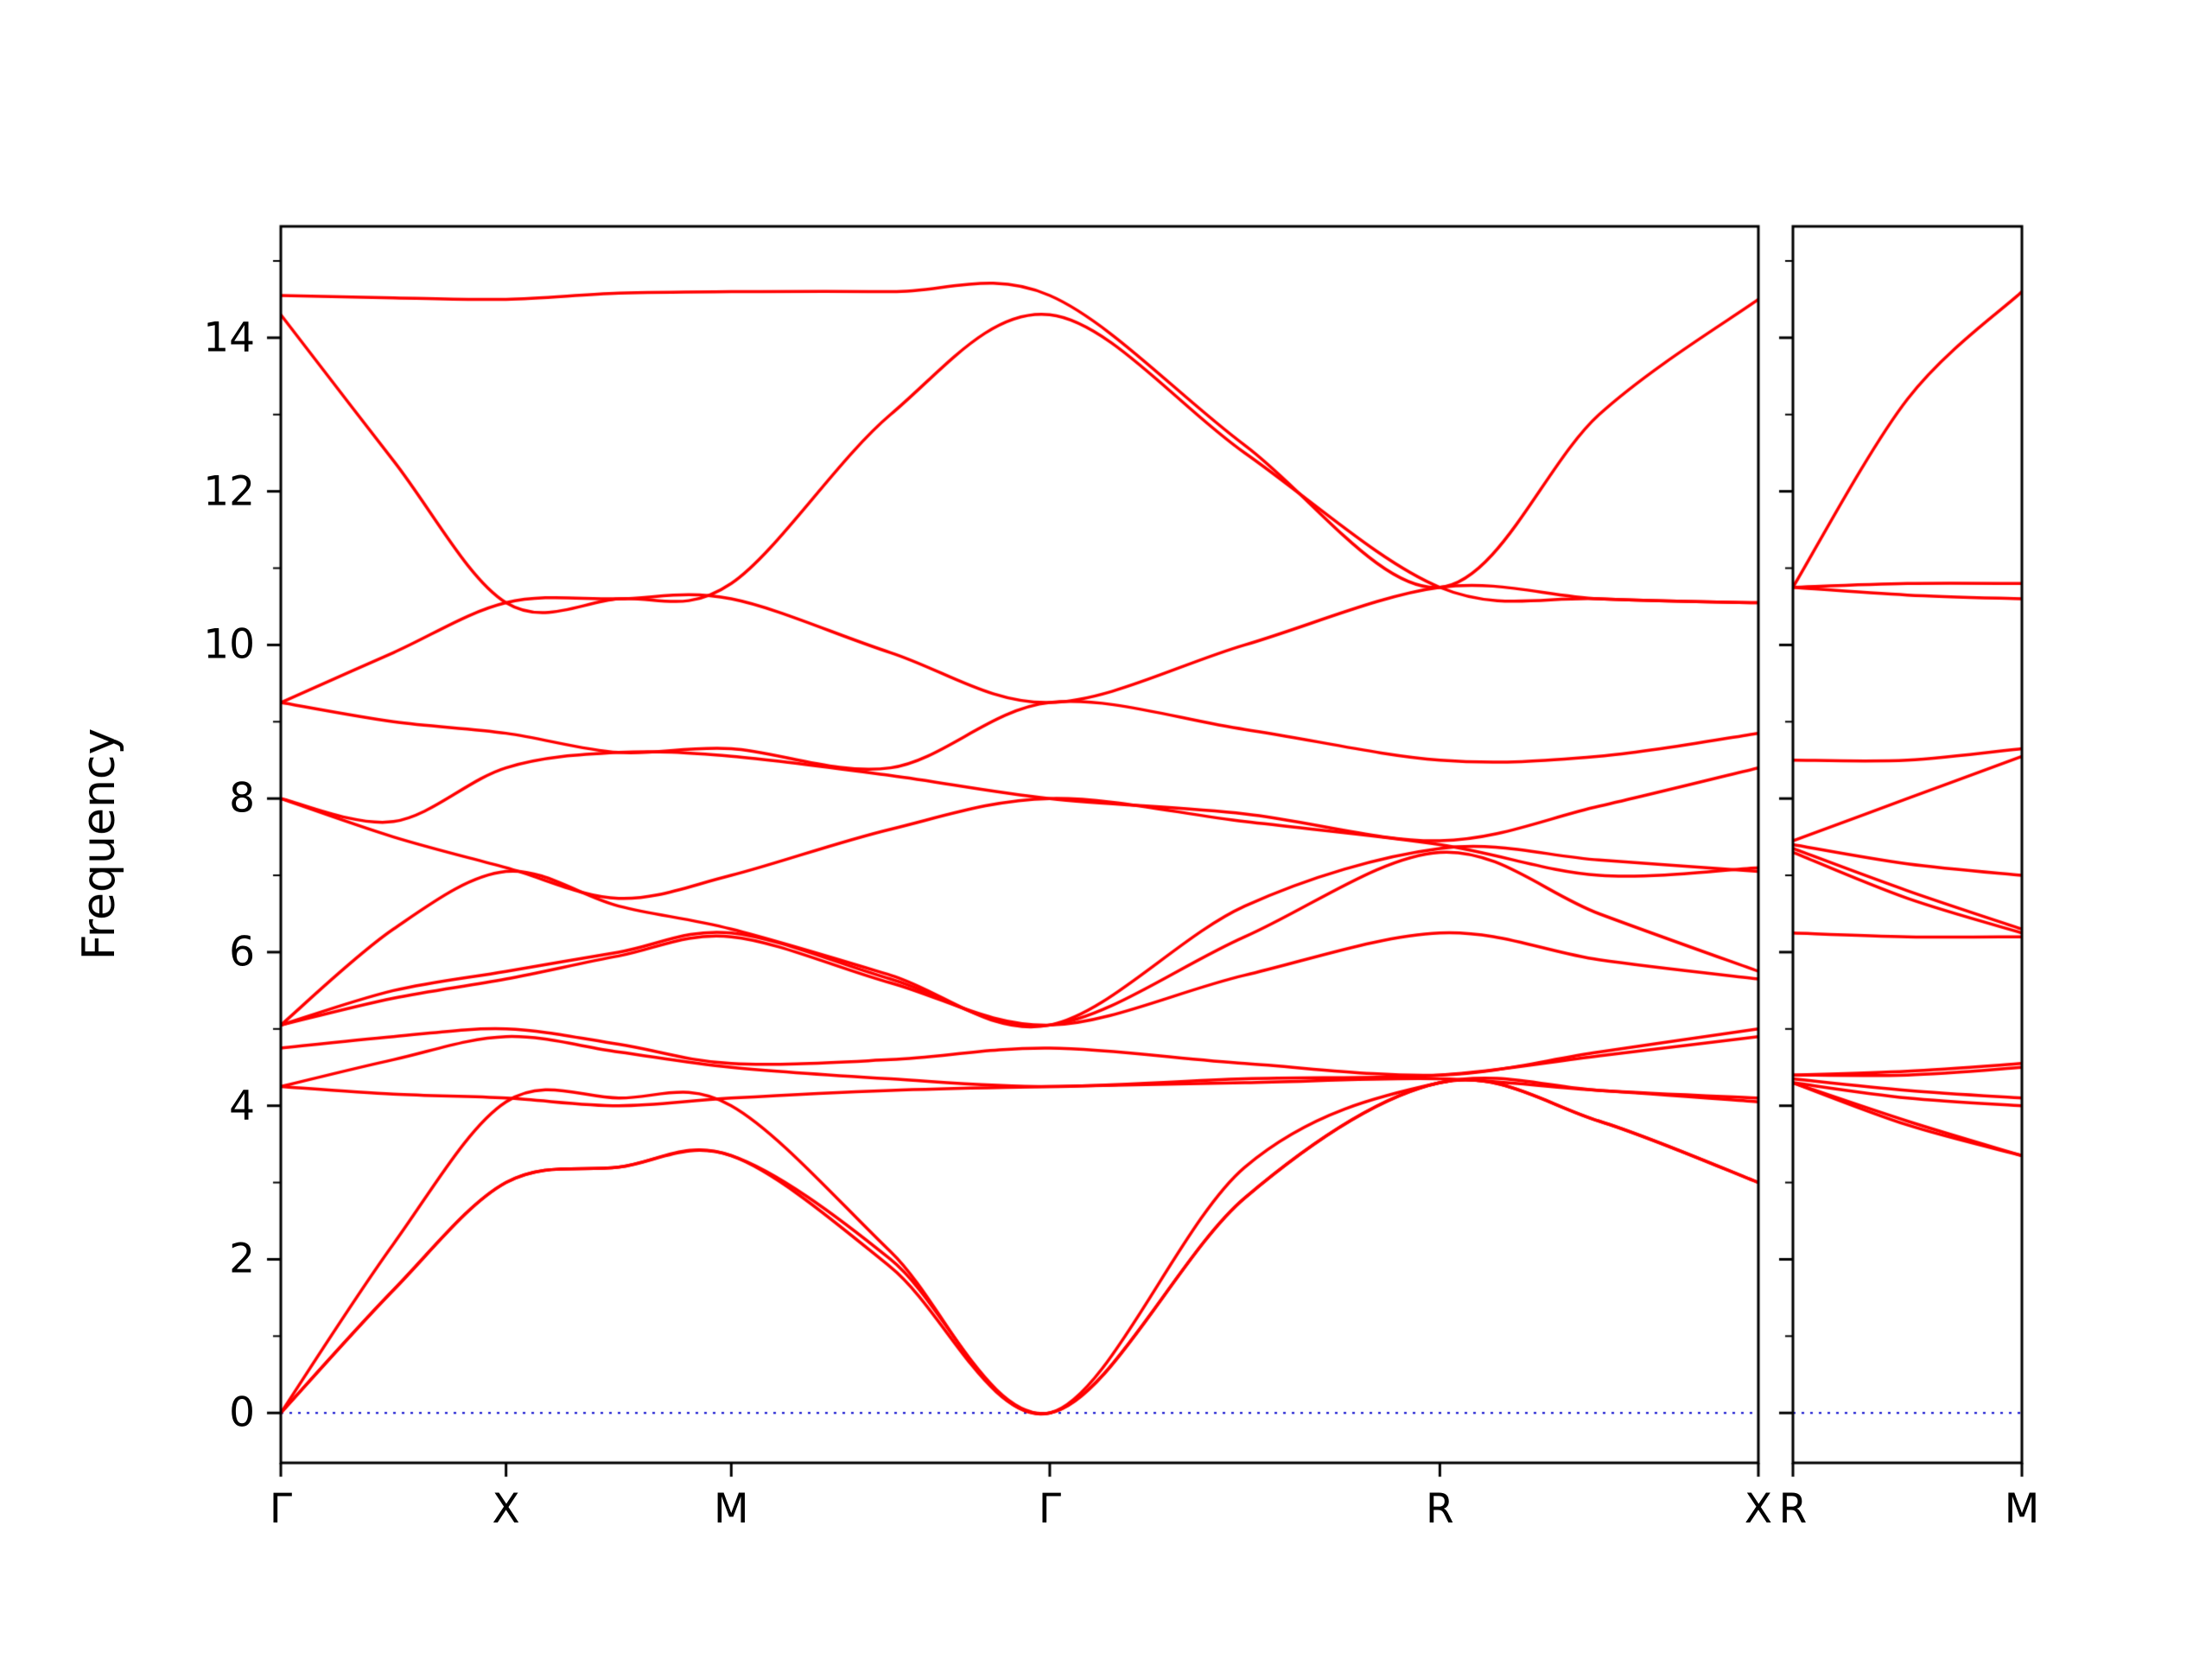 Image resolution: width=2212 pixels, height=1659 pixels. I want to click on x-tick-label-main-0: Γ, so click(281, 1509).